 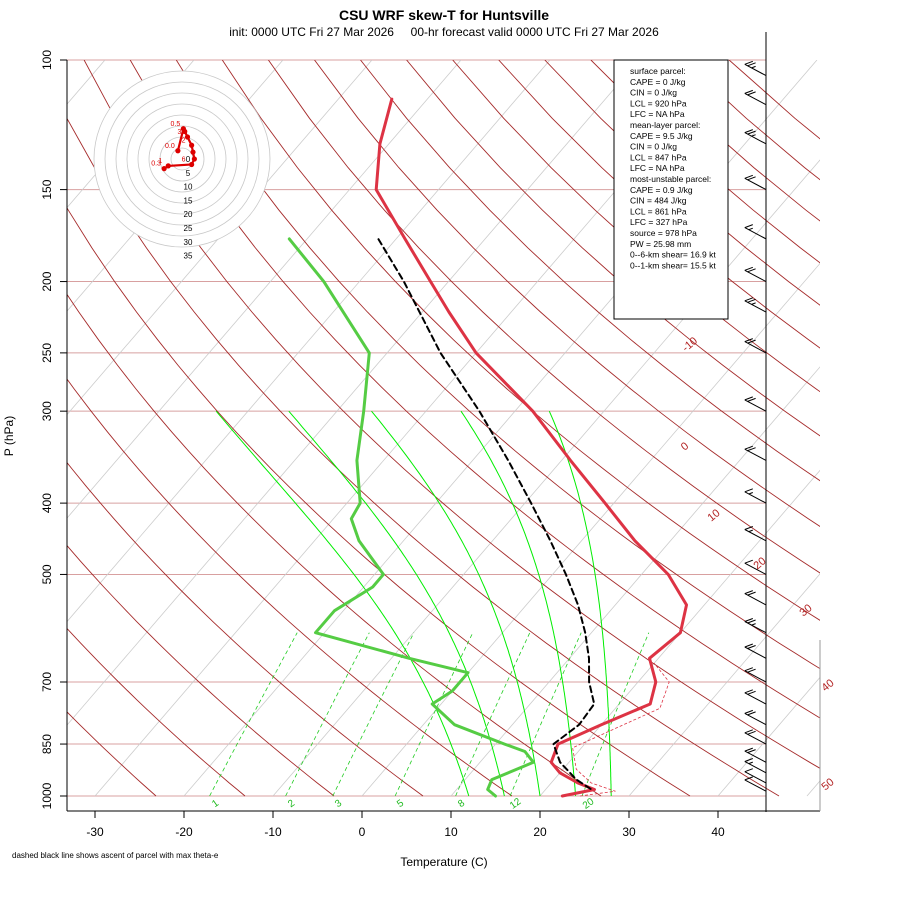 What do you see at coordinates (95, 832) in the screenshot?
I see `x-tick-label: -30` at bounding box center [95, 832].